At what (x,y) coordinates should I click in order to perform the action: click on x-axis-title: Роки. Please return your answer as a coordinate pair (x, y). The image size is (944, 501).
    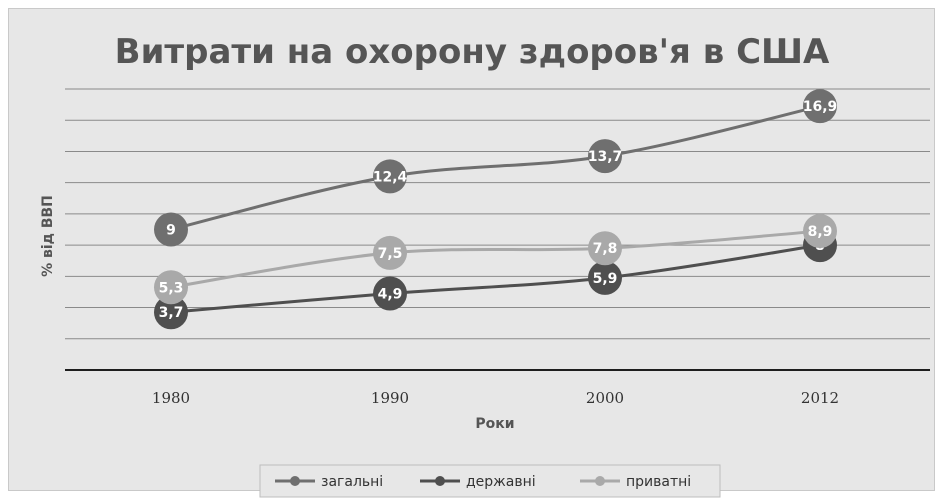
    Looking at the image, I should click on (494, 424).